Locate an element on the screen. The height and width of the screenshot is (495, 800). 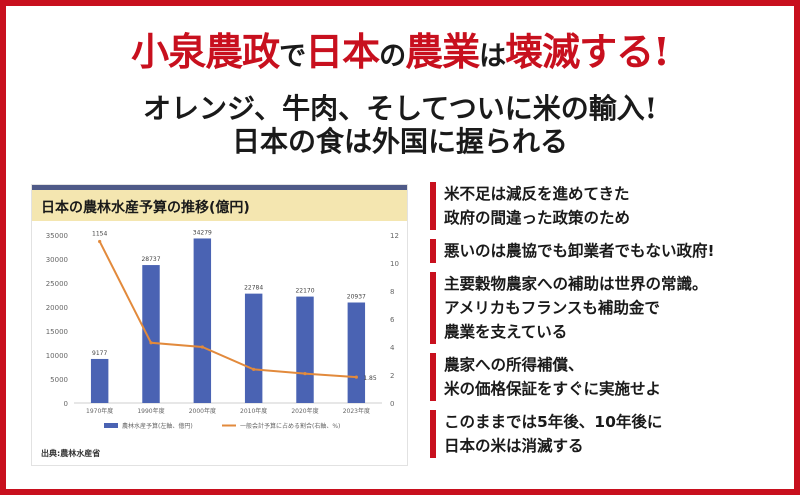
subtitle-line2: 日本の食は外国に握られる is located at coordinates (399, 141).